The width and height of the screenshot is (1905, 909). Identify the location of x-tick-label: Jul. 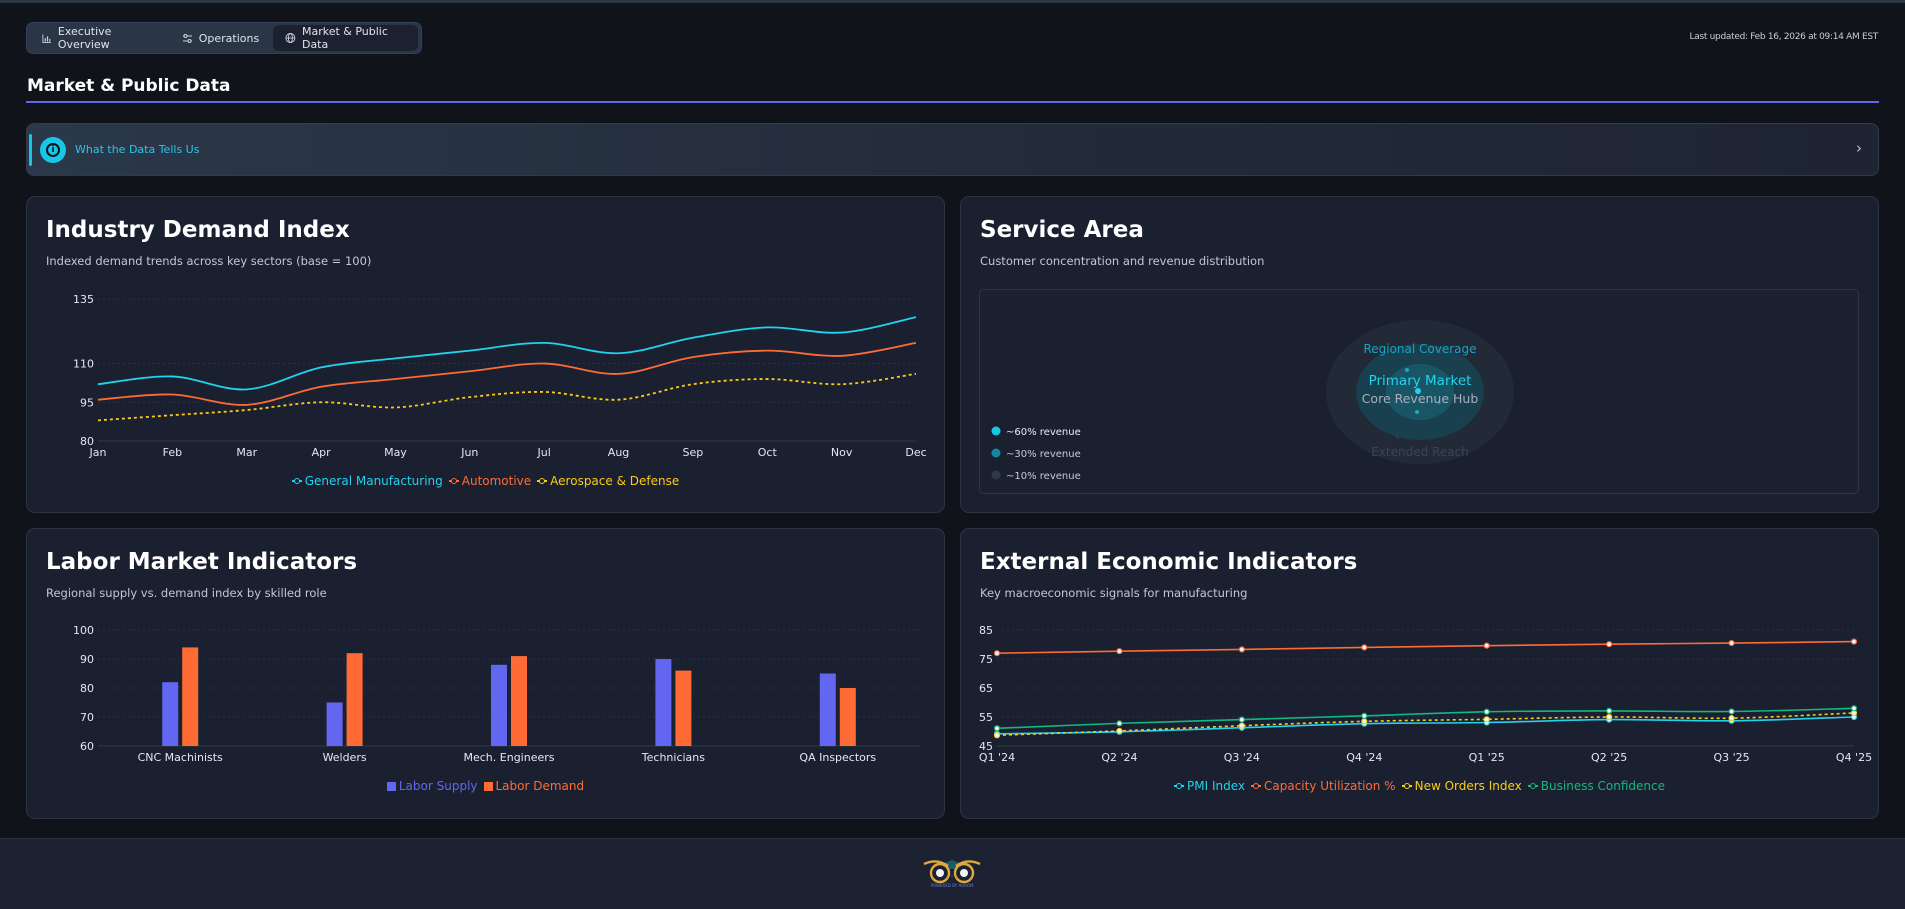
(544, 452).